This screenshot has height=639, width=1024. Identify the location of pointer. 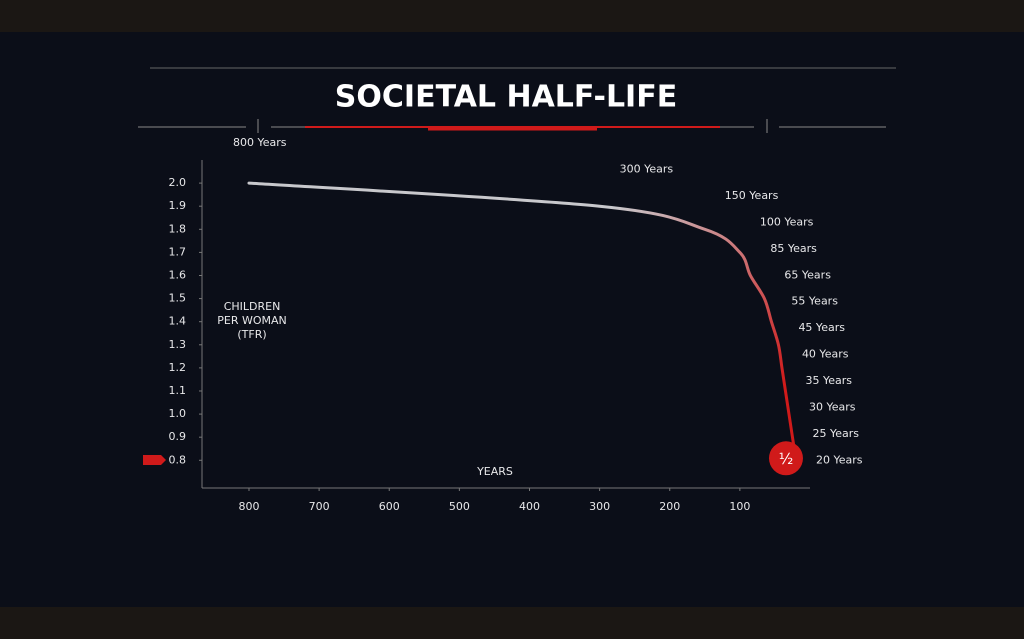
(154, 460).